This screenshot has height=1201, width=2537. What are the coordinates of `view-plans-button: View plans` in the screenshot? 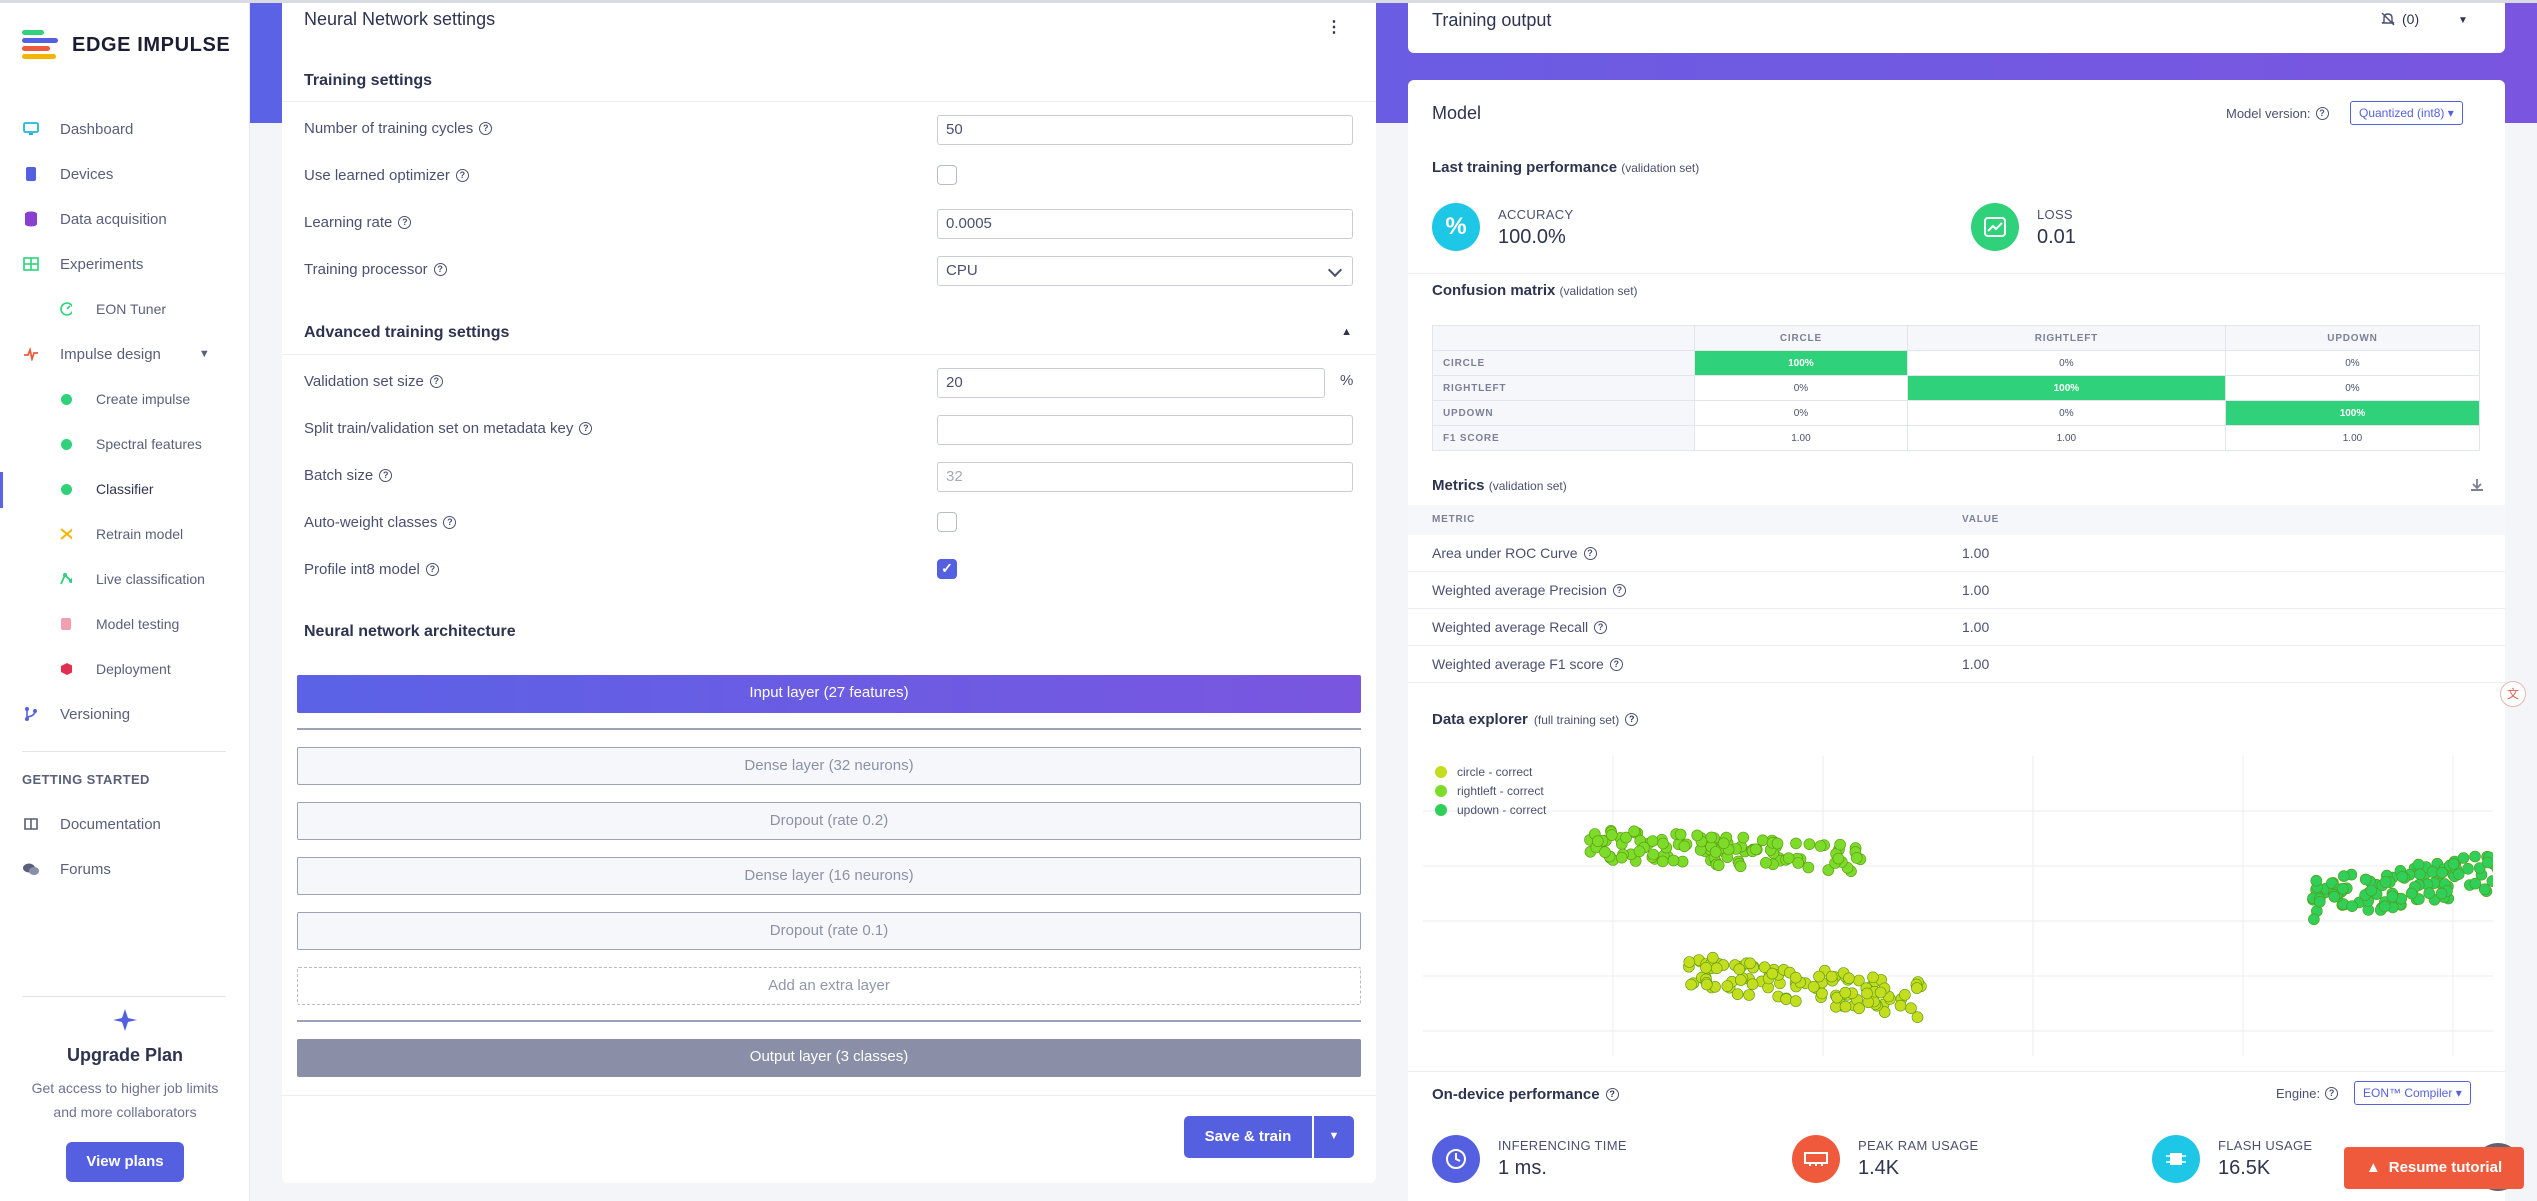 It's located at (125, 1162).